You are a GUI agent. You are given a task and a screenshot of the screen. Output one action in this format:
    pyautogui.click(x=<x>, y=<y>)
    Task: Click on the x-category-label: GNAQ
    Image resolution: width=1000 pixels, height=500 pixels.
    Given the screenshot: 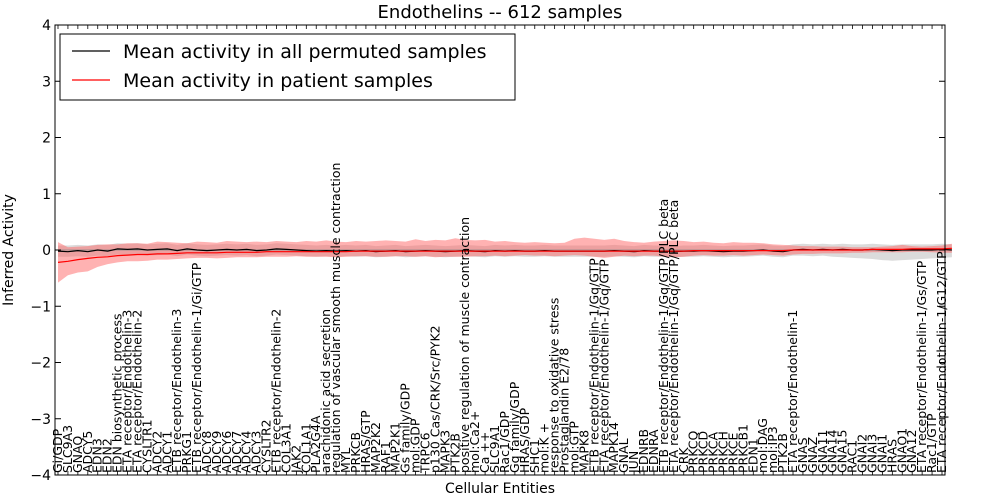 What is the action you would take?
    pyautogui.click(x=77, y=454)
    